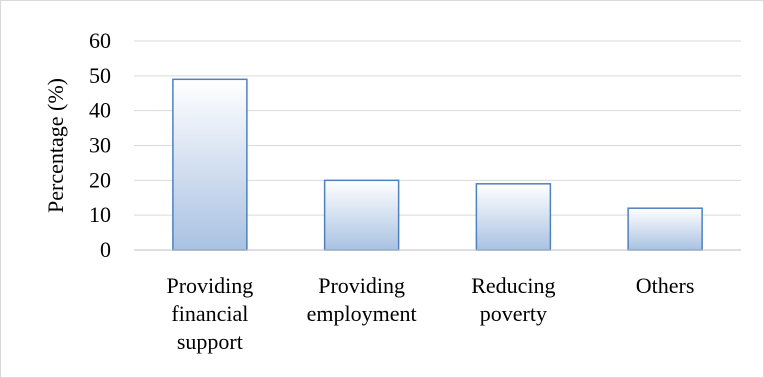  What do you see at coordinates (100, 110) in the screenshot?
I see `y-tick-label: 40` at bounding box center [100, 110].